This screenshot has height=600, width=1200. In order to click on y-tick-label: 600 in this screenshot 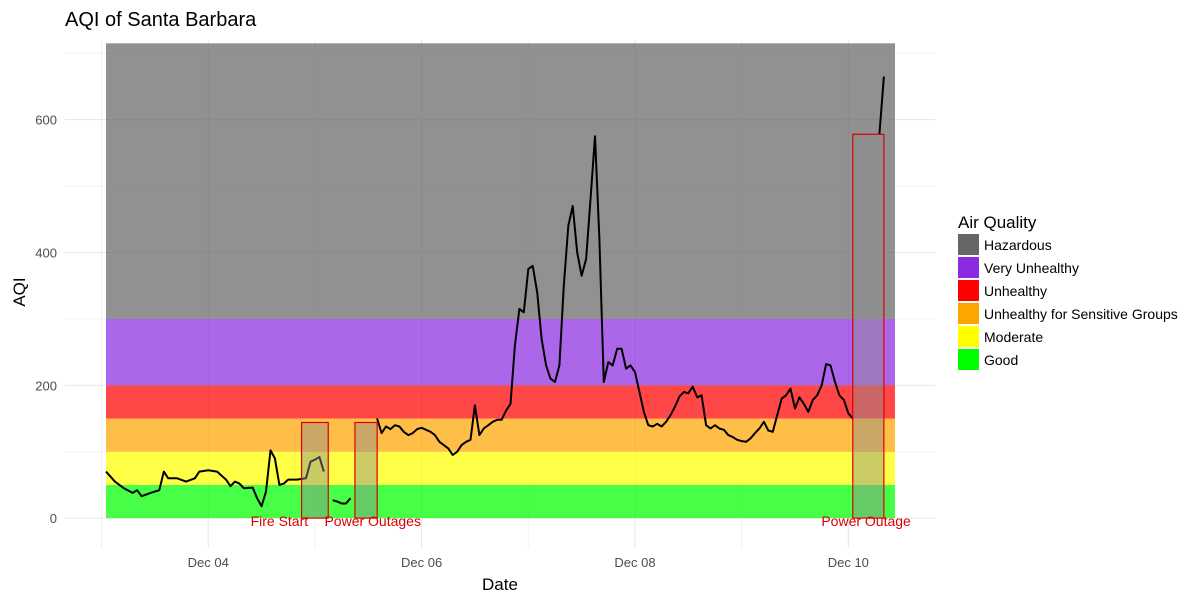, I will do `click(46, 120)`.